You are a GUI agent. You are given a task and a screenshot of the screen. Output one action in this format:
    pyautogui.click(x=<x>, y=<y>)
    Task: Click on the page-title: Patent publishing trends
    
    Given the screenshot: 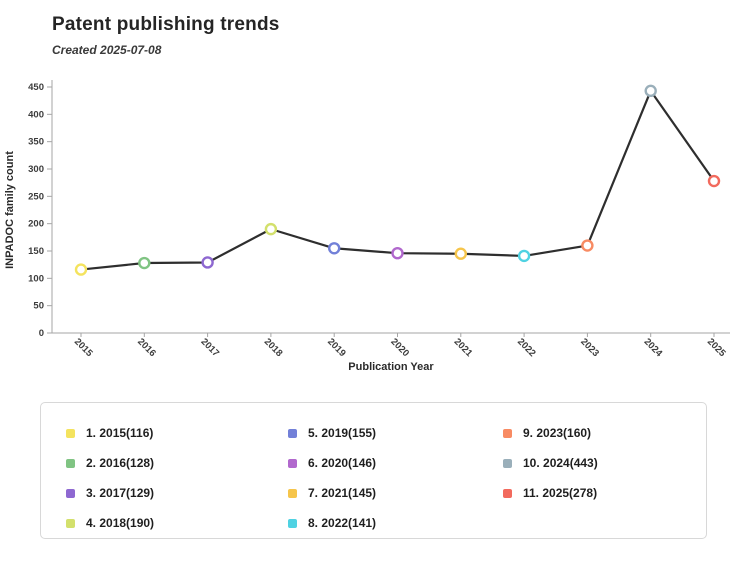 What is the action you would take?
    pyautogui.click(x=166, y=24)
    